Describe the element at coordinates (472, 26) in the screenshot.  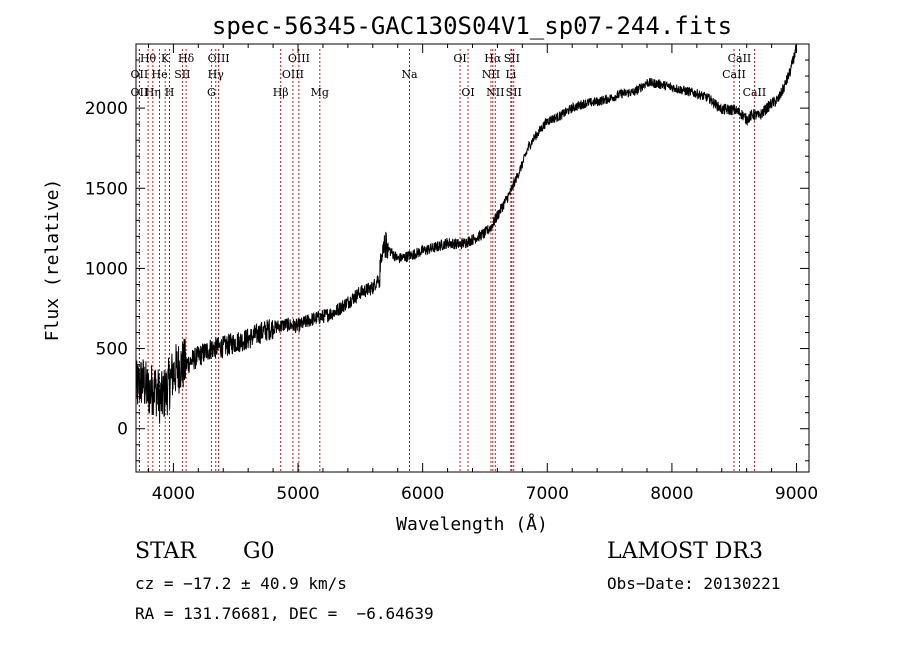
I see `chart-title: spec-56345-GAC130S04V1_sp07-244.fits` at that location.